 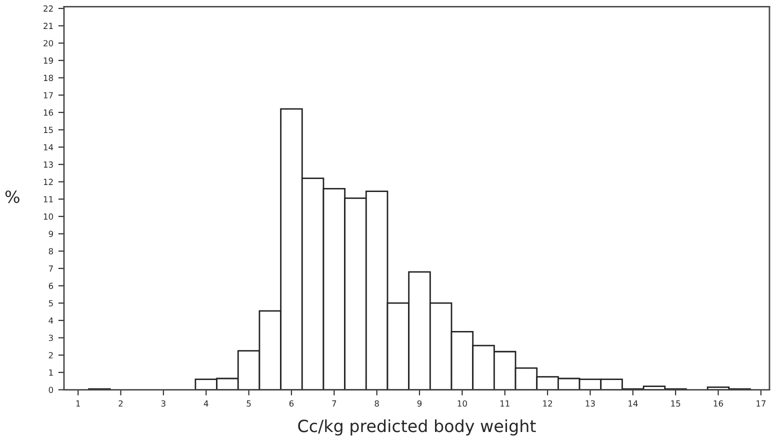 What do you see at coordinates (51, 321) in the screenshot?
I see `y-tick-label: 4` at bounding box center [51, 321].